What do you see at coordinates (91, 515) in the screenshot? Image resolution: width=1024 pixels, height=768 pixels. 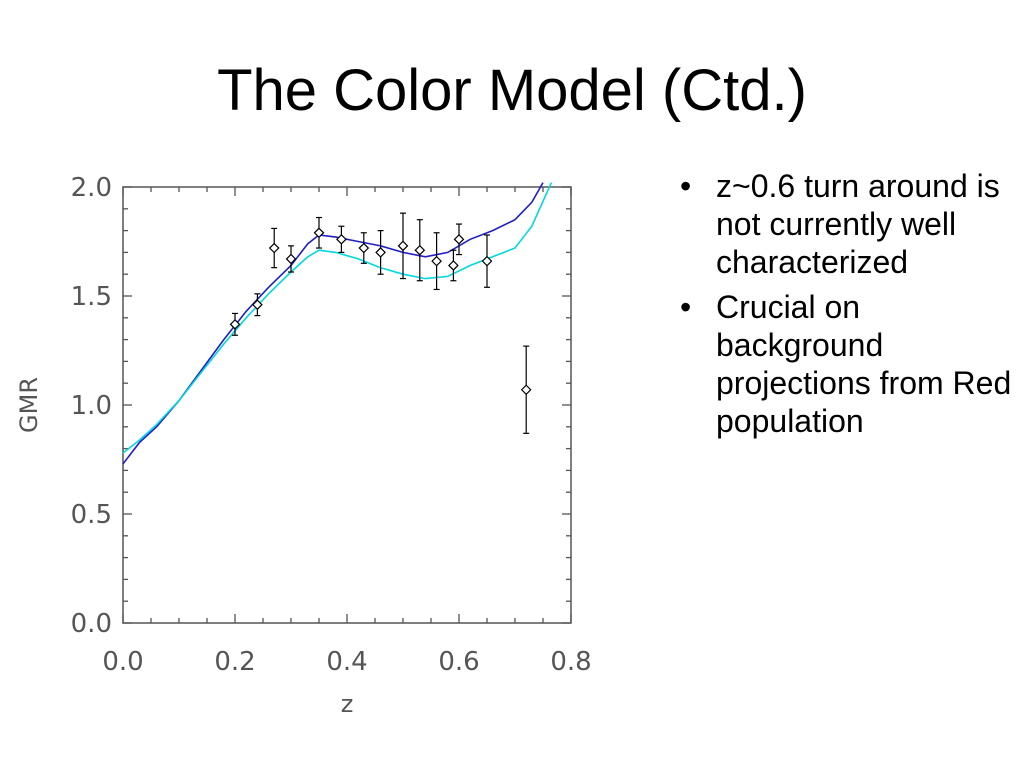 I see `y-tick-label: 0.5` at bounding box center [91, 515].